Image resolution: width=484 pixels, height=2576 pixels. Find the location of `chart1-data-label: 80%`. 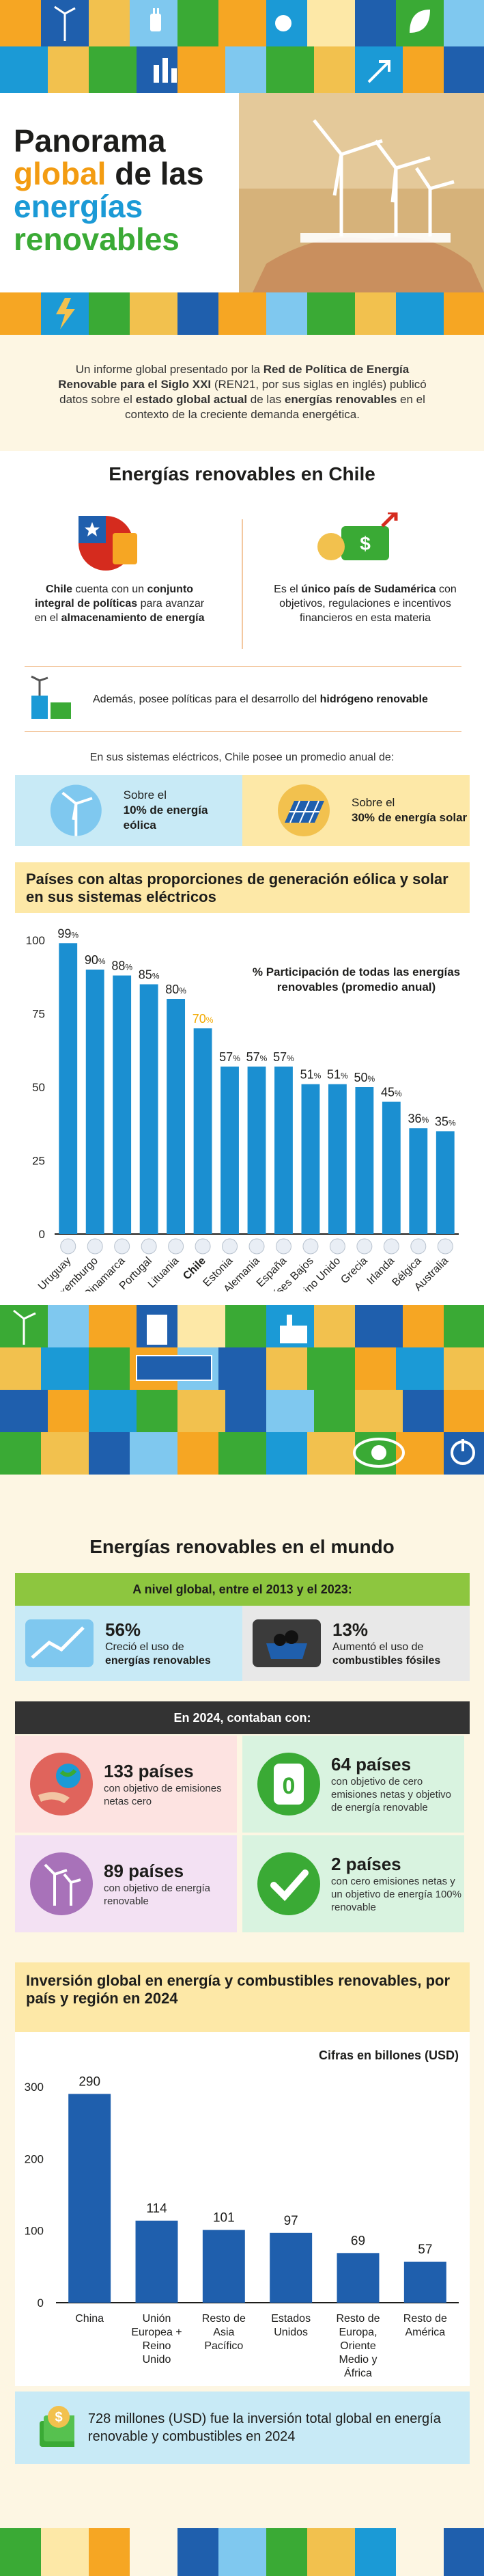

chart1-data-label: 80% is located at coordinates (175, 990).